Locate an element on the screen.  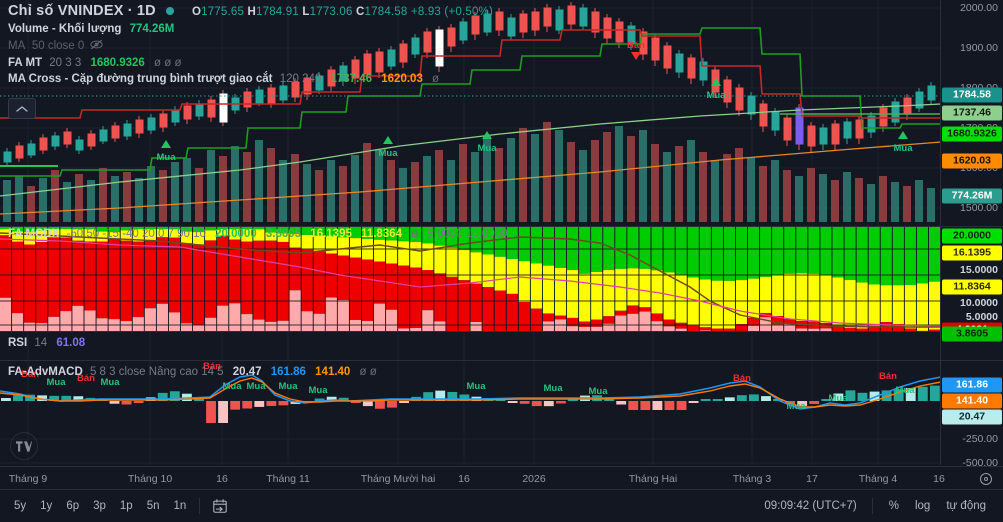
famt-badge: 1680.9326 is located at coordinates (972, 134).